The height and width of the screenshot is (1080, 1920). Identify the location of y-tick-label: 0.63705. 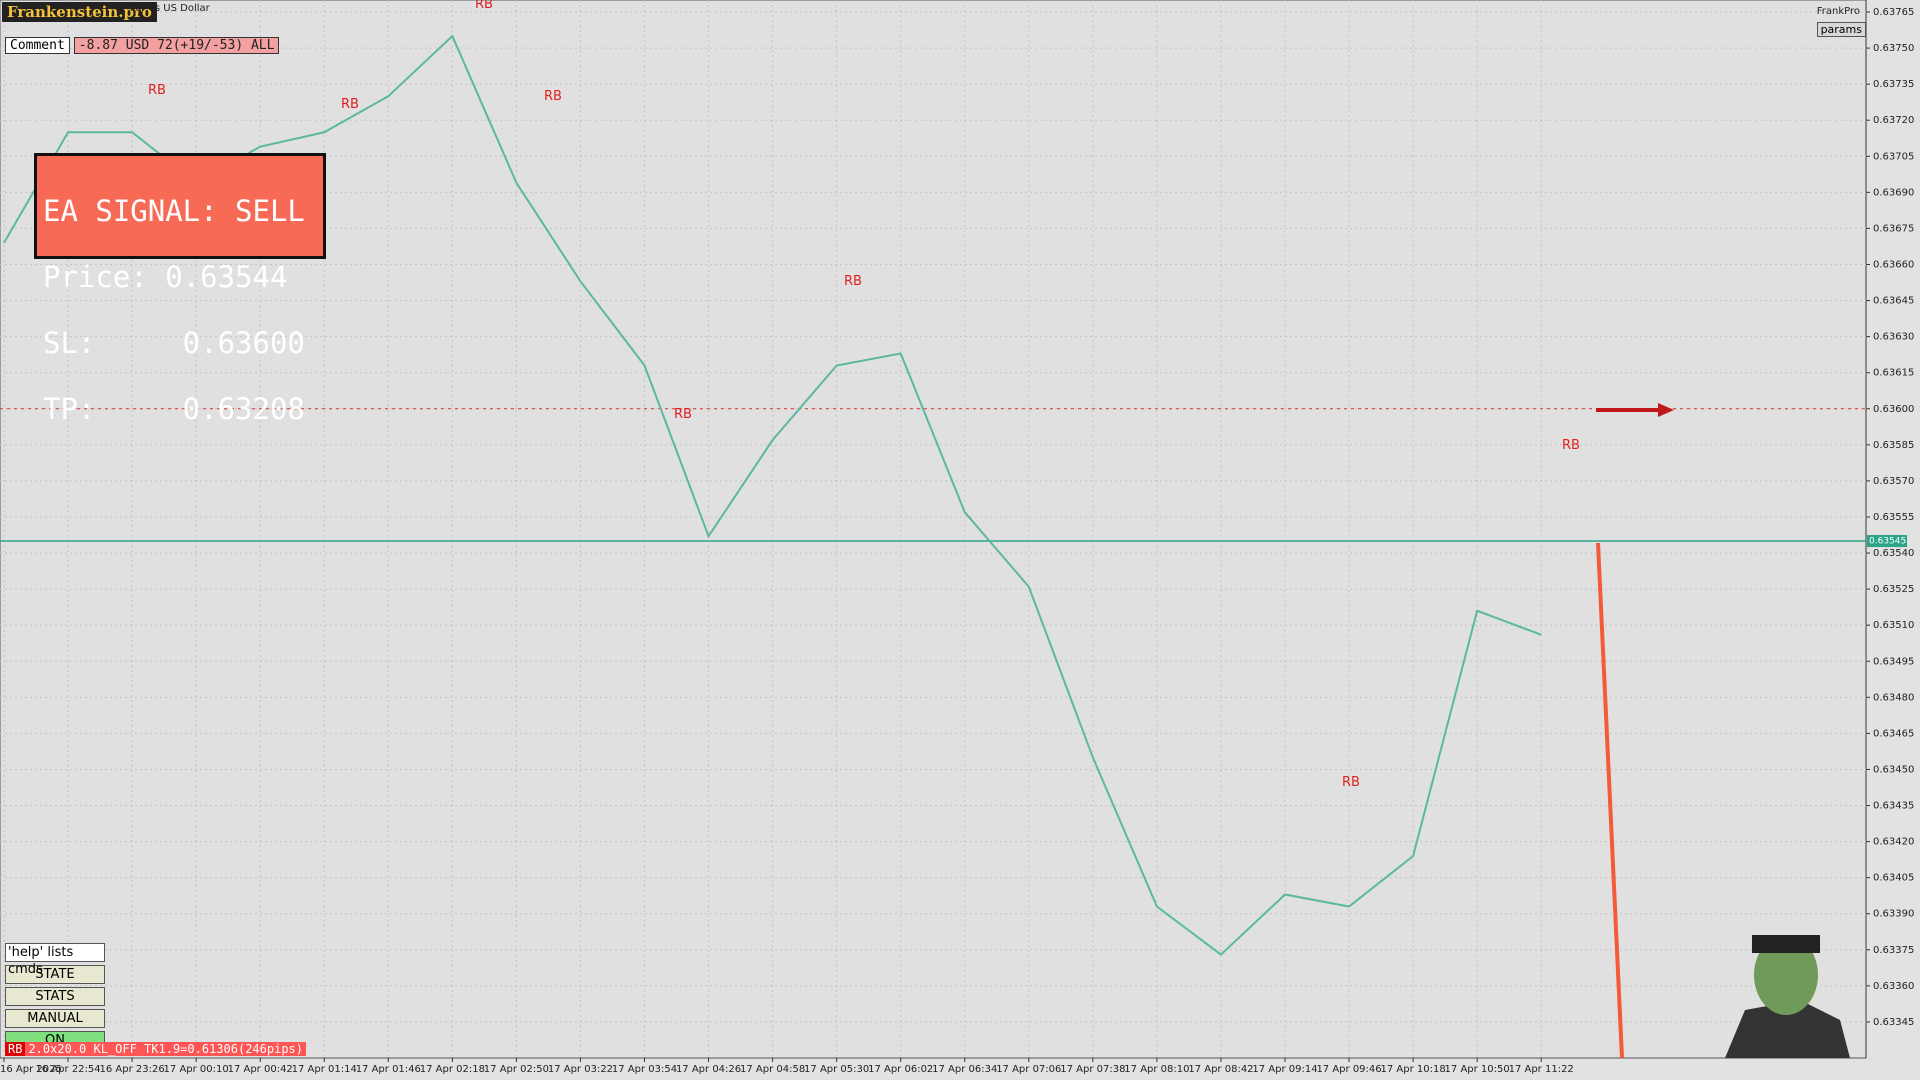
(1893, 156).